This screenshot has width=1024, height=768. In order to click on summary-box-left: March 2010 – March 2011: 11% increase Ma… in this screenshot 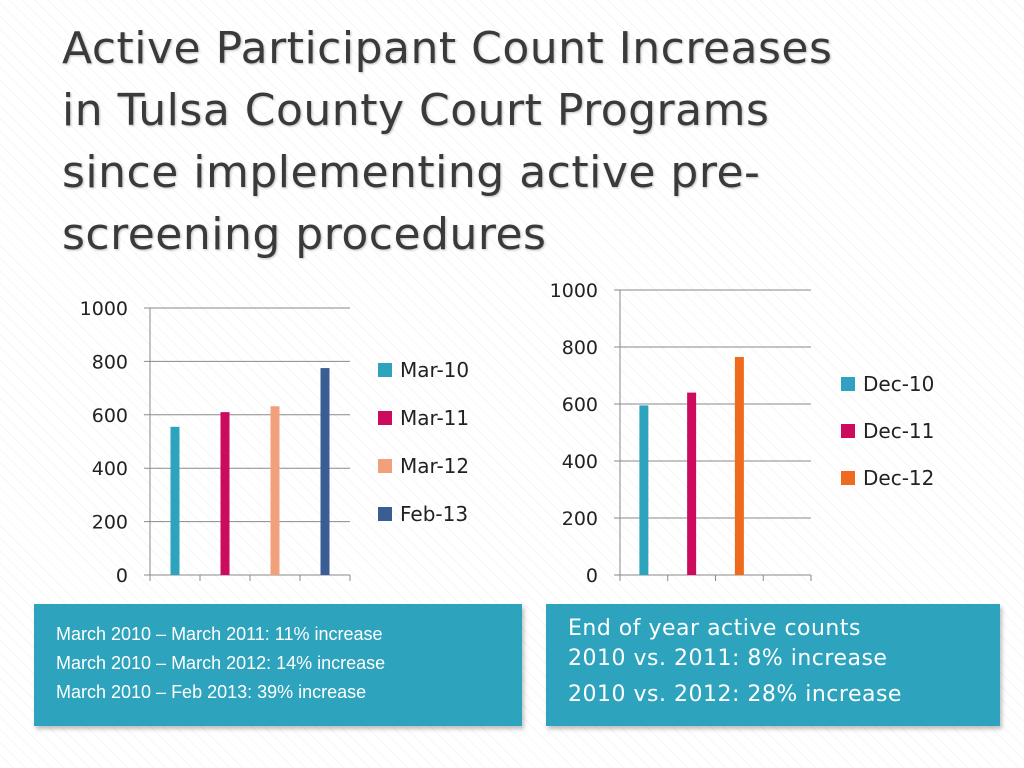, I will do `click(278, 665)`.